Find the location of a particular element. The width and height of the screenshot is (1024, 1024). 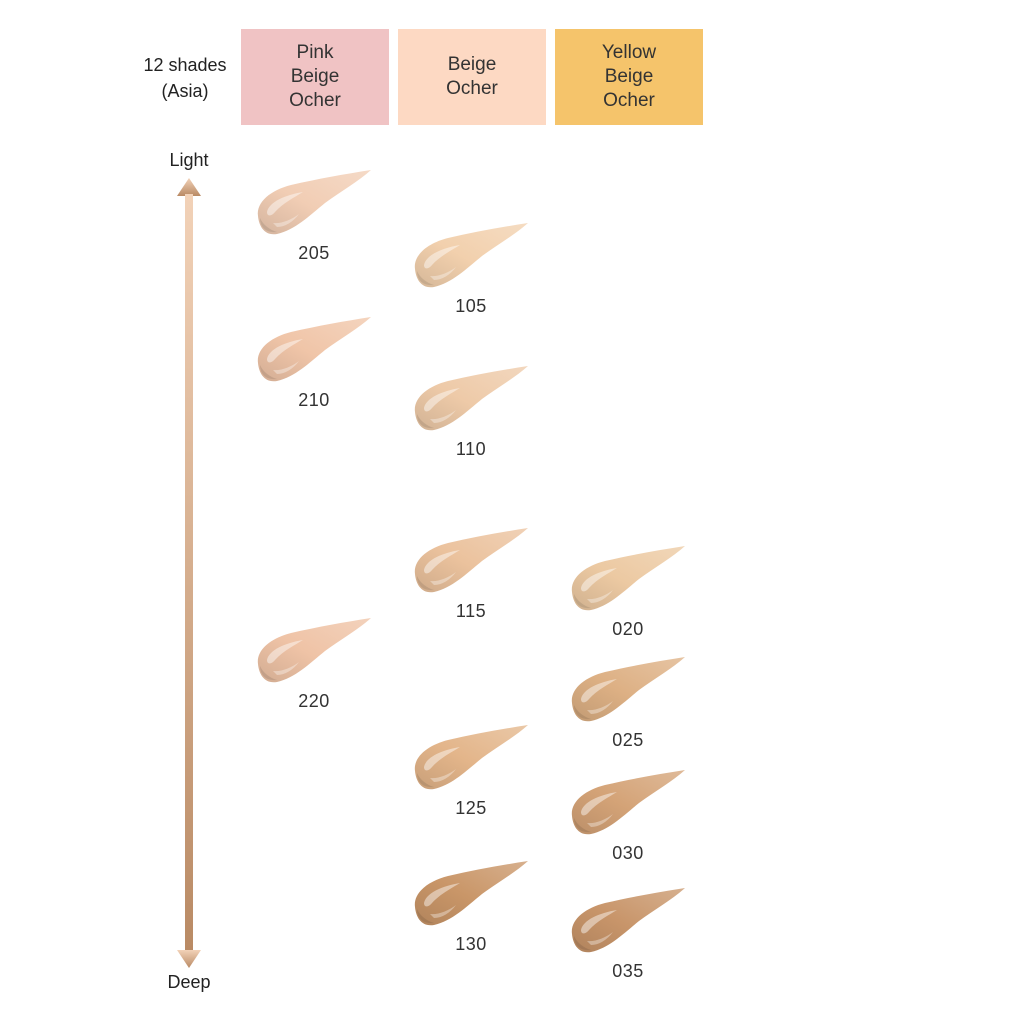

shade-number-020: 020 is located at coordinates (628, 629).